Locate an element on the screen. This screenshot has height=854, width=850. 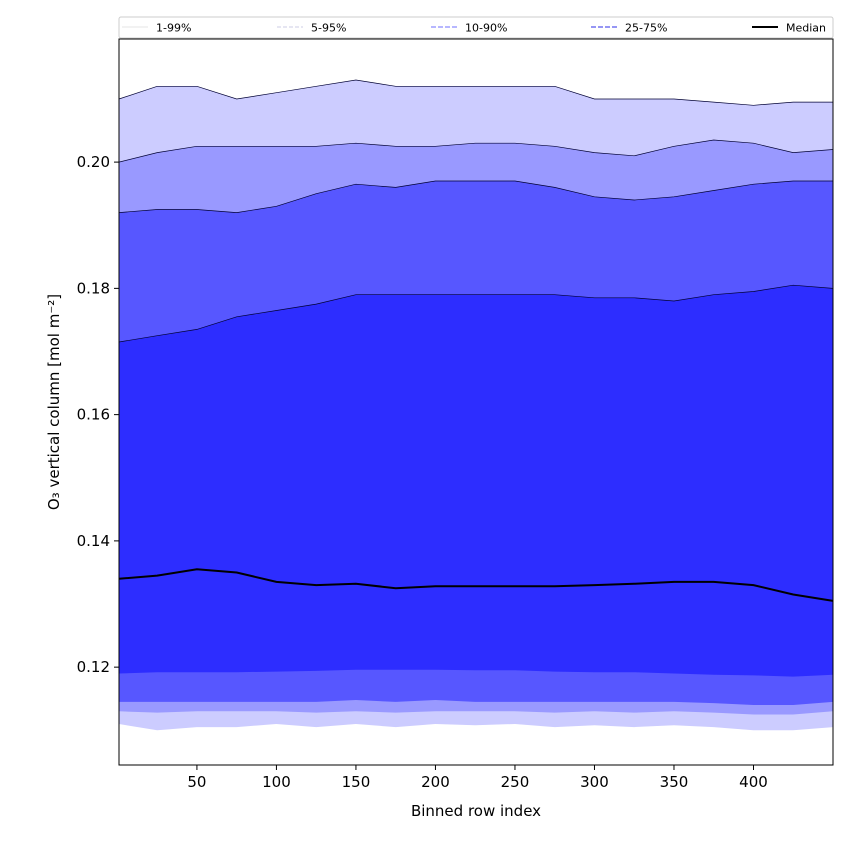
y-tick-label: 0.12 is located at coordinates (93, 667).